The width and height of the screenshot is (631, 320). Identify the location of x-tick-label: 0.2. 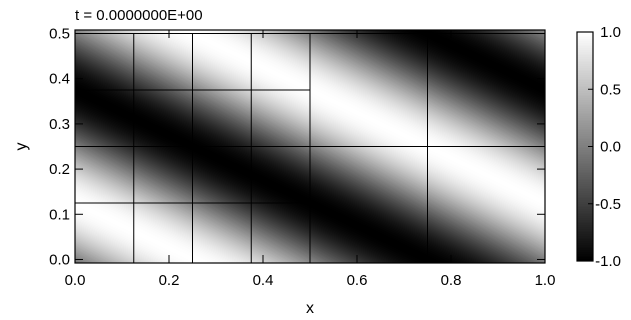
(169, 280).